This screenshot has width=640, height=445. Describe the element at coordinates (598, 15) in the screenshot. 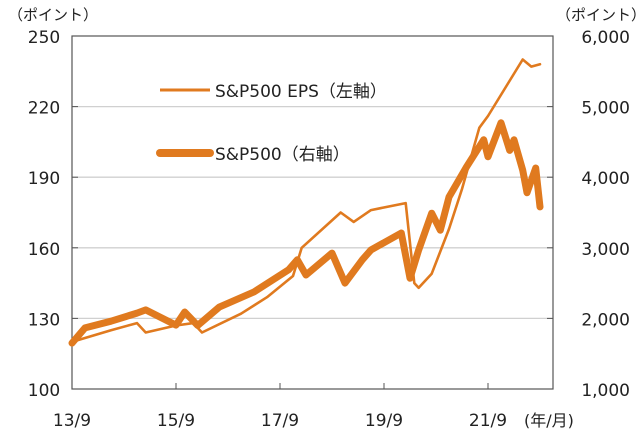

I see `right-axis-unit: （ポイント）` at that location.